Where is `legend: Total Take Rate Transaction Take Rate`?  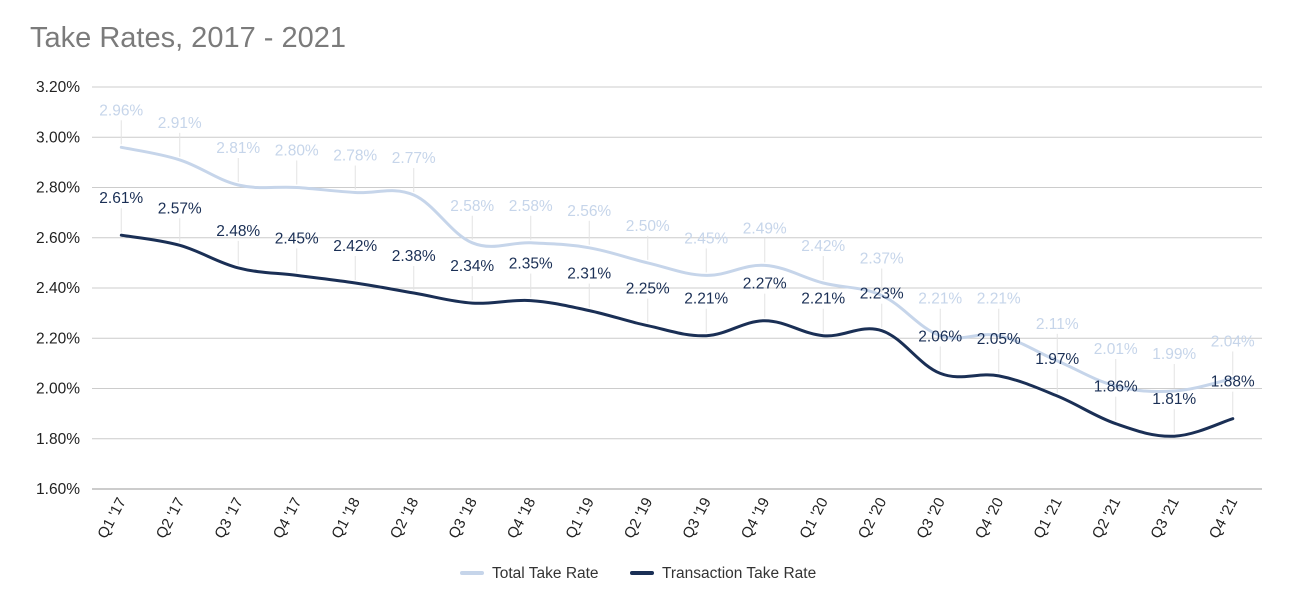
legend: Total Take Rate Transaction Take Rate is located at coordinates (638, 573).